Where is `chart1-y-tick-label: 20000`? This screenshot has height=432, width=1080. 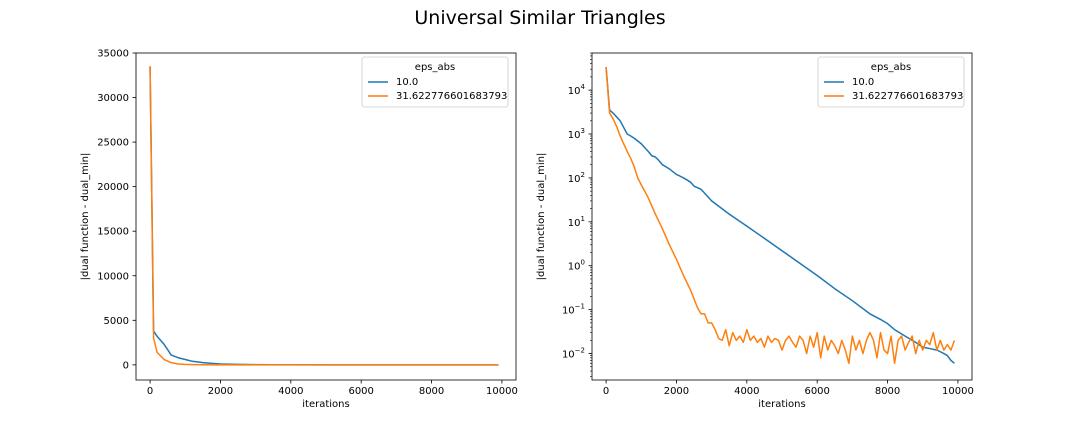
chart1-y-tick-label: 20000 is located at coordinates (113, 187).